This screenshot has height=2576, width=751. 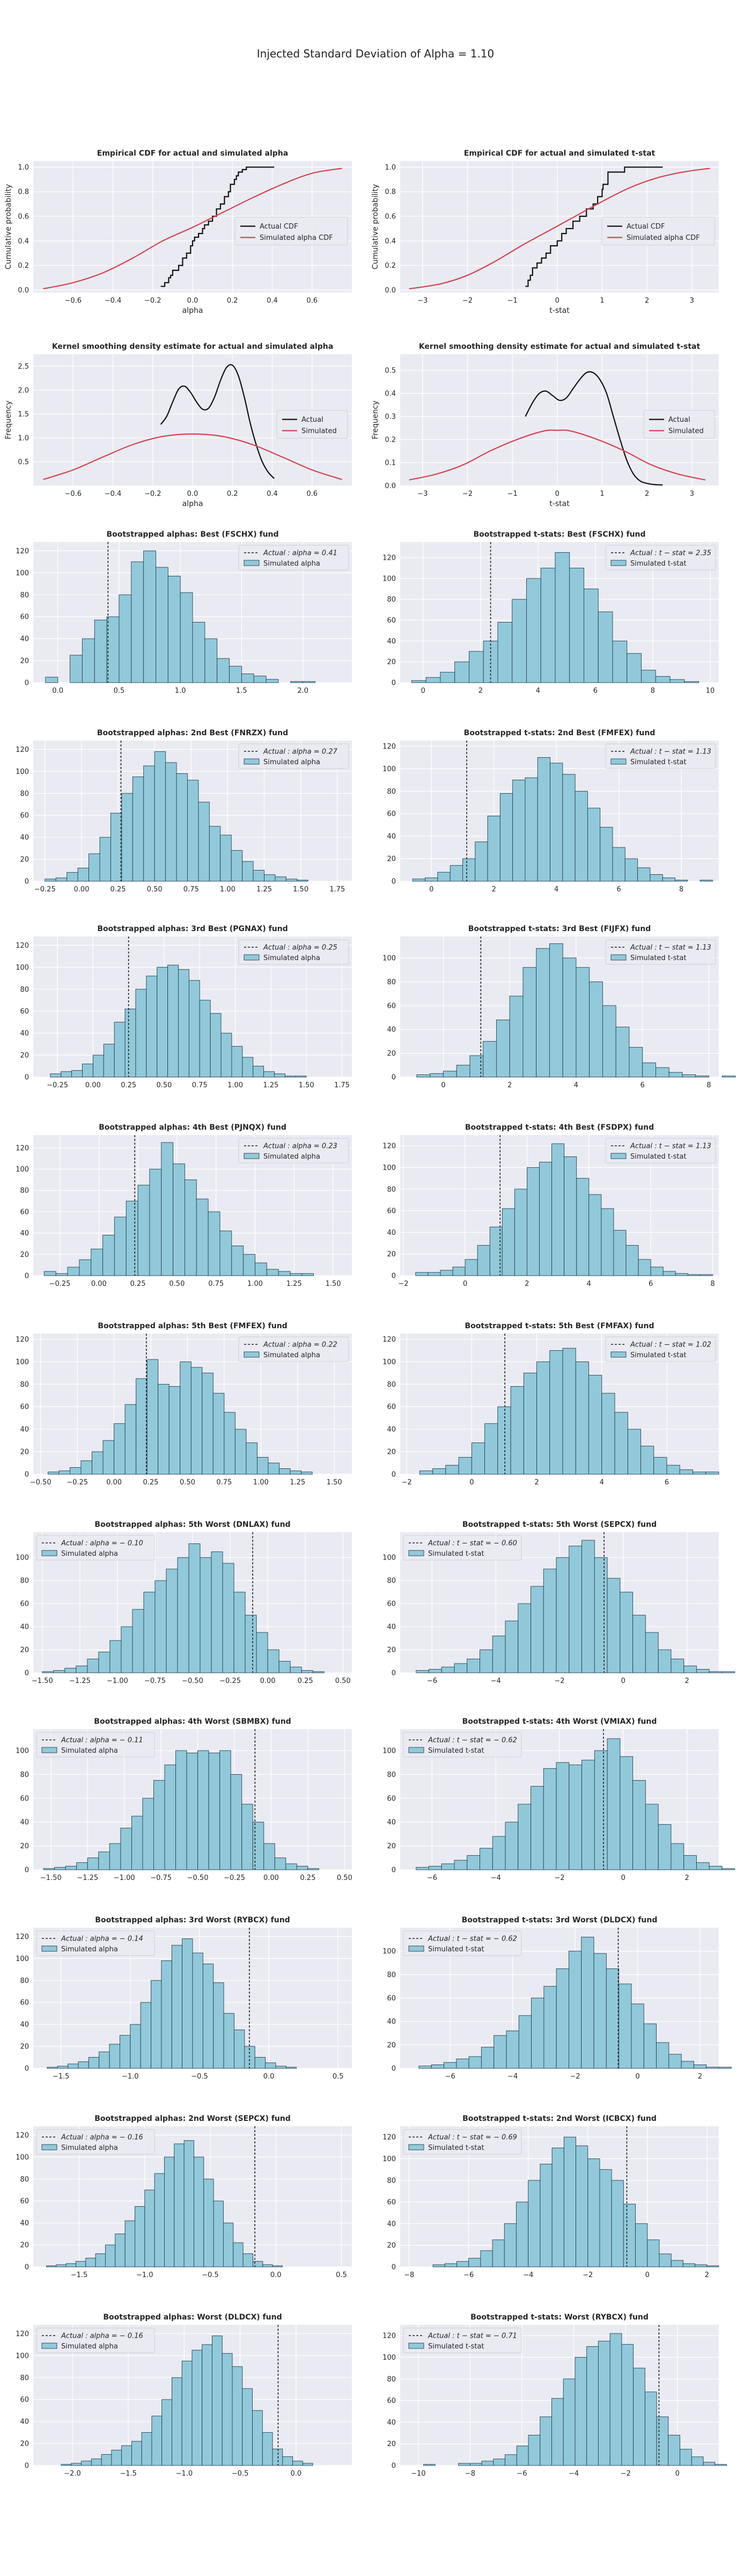 I want to click on y-tick-label: 120, so click(x=23, y=1340).